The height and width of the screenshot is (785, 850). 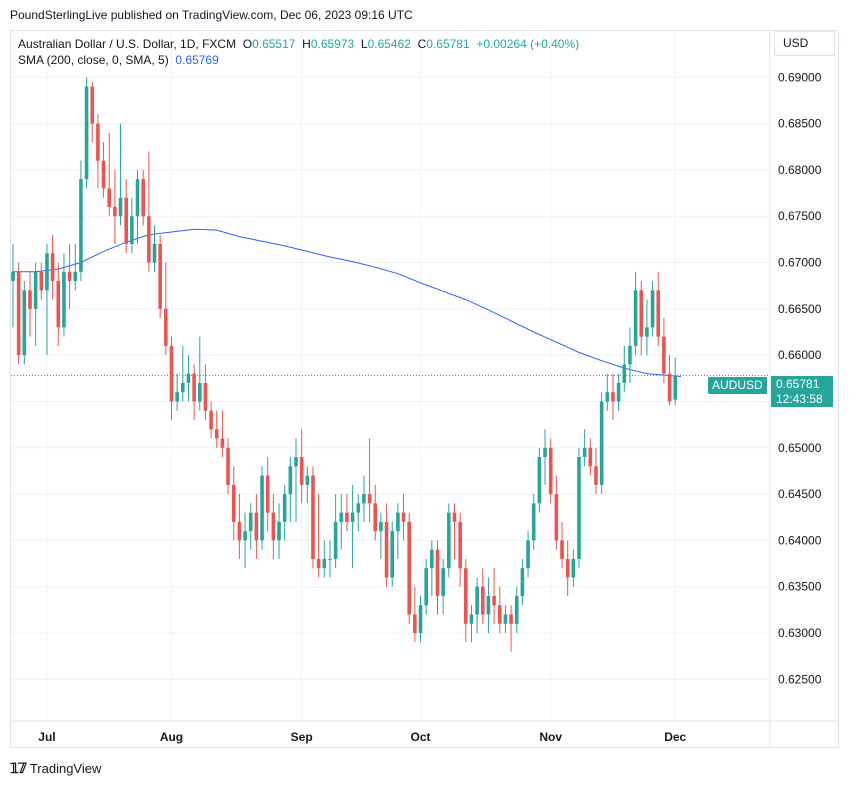 I want to click on time-tick-label: Aug, so click(x=171, y=737).